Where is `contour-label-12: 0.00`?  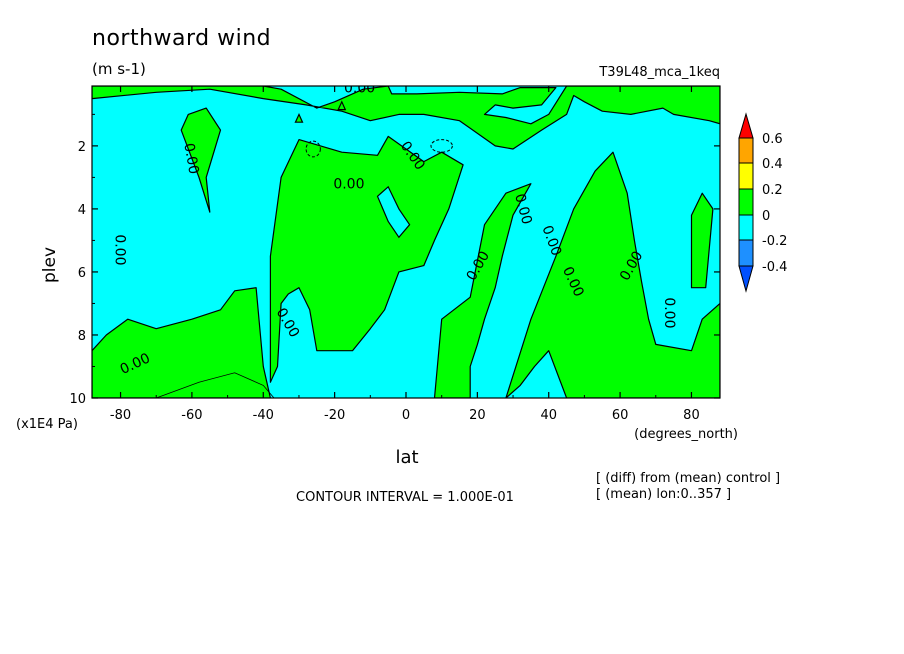 contour-label-12: 0.00 is located at coordinates (669, 312).